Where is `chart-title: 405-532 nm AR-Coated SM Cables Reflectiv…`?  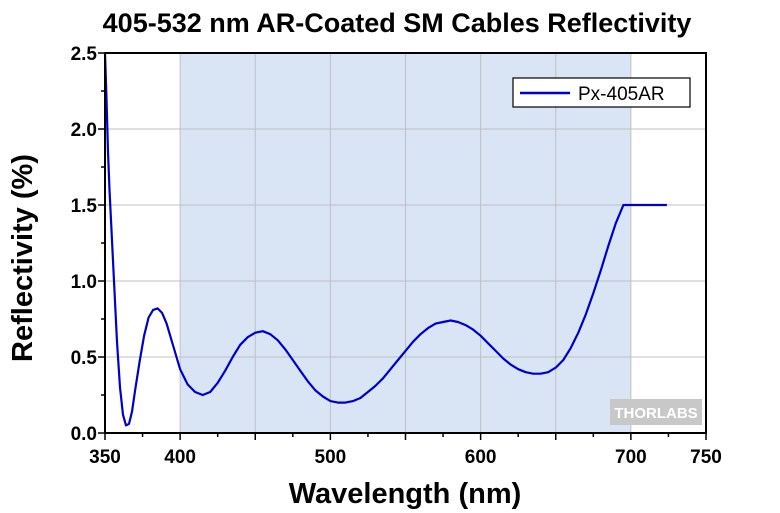 chart-title: 405-532 nm AR-Coated SM Cables Reflectiv… is located at coordinates (397, 23).